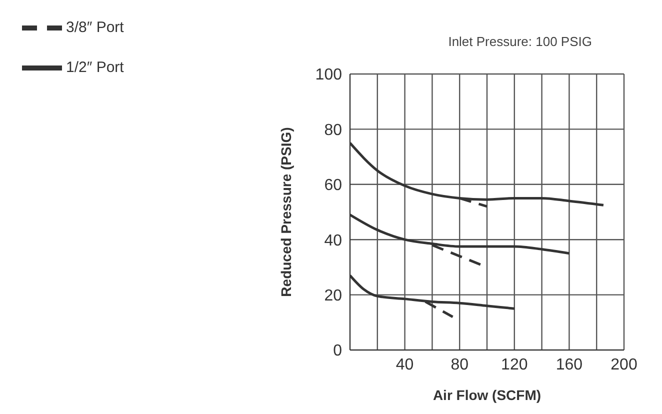  What do you see at coordinates (95, 67) in the screenshot?
I see `legend-label: 1/2″ Port` at bounding box center [95, 67].